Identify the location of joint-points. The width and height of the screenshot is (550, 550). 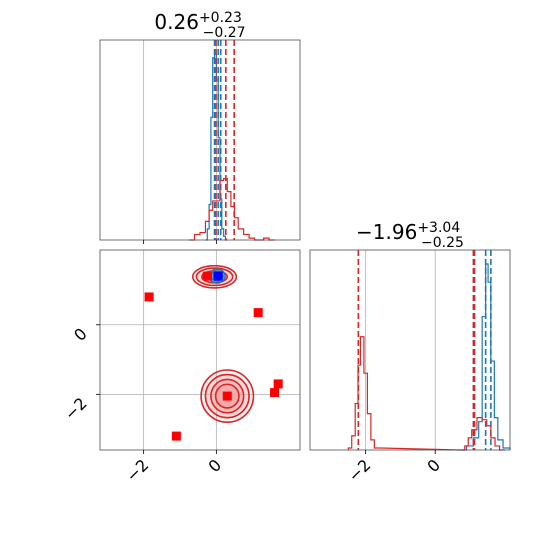
(213, 356).